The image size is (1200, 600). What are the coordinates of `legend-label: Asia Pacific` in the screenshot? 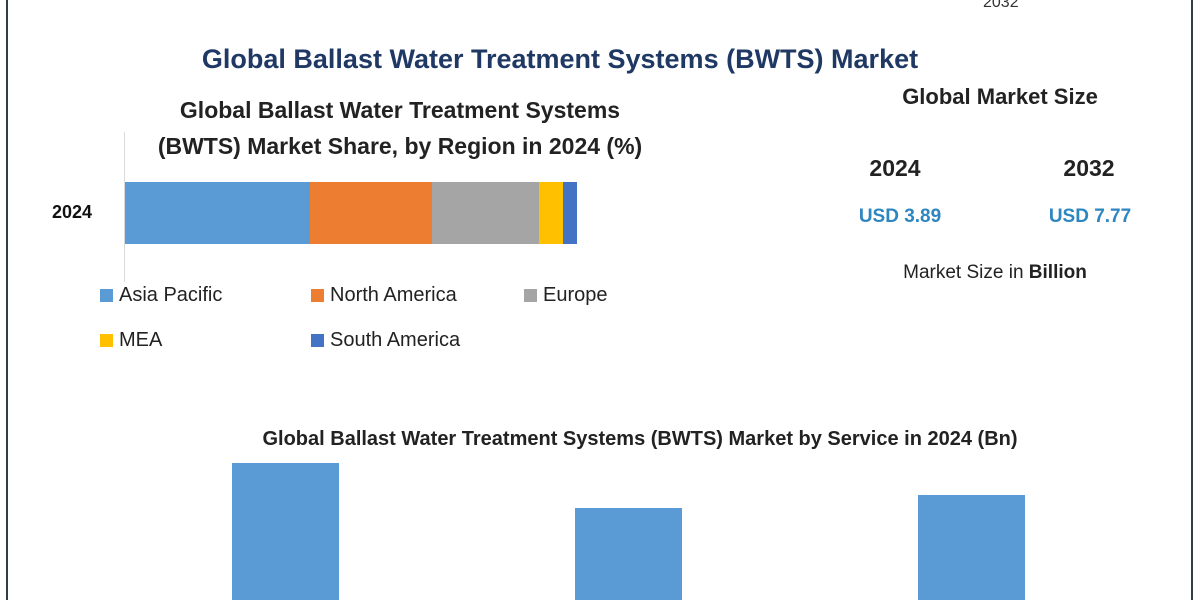 It's located at (171, 295).